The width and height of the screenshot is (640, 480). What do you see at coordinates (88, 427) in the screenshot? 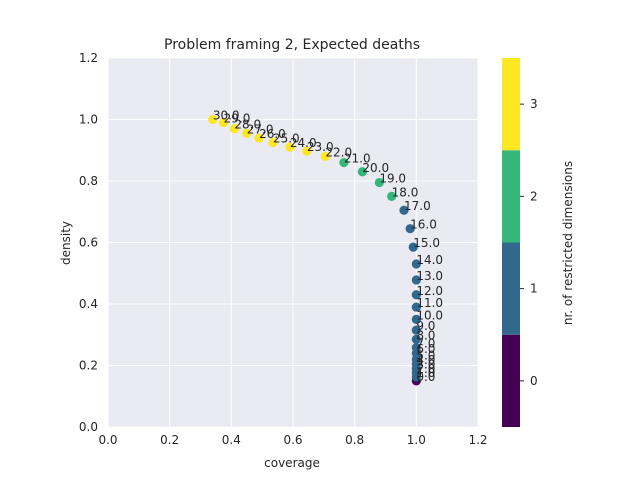
I see `y-tick-label: 0.0` at bounding box center [88, 427].